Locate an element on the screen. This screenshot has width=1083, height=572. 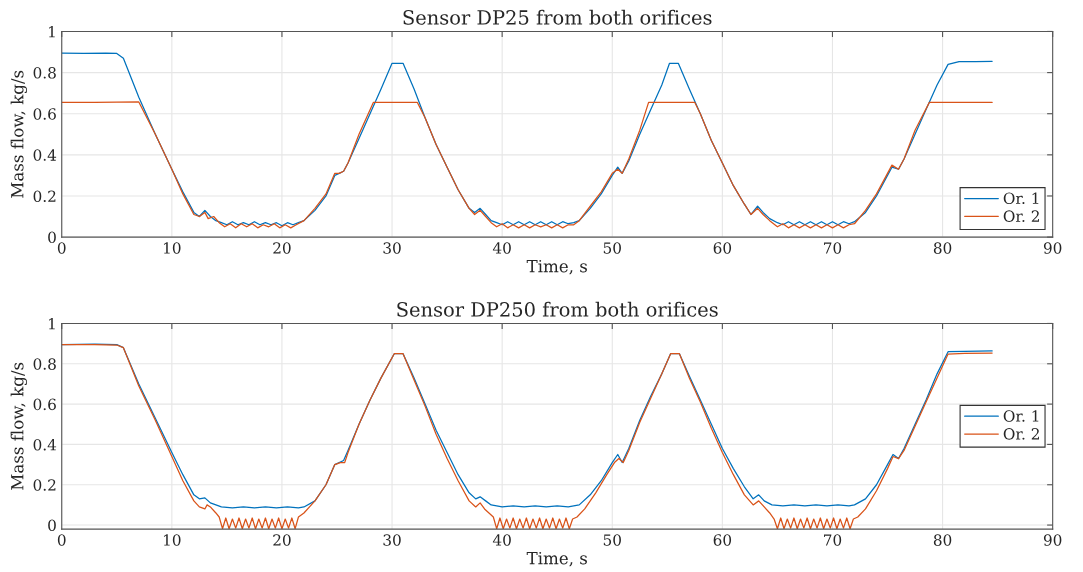
chart-title: Sensor DP250 from both orifices is located at coordinates (557, 309).